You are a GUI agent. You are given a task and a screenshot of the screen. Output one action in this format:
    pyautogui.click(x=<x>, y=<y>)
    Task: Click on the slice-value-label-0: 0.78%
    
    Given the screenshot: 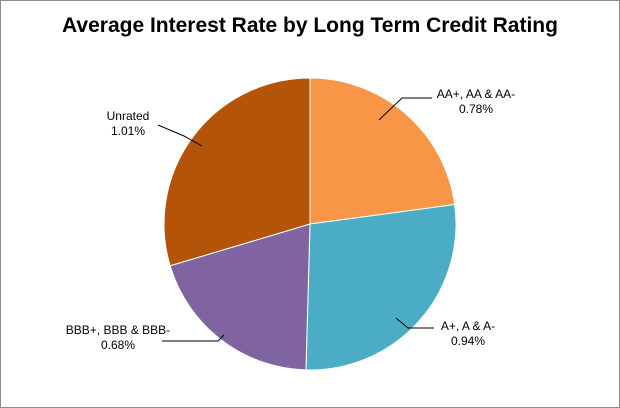 What is the action you would take?
    pyautogui.click(x=476, y=109)
    